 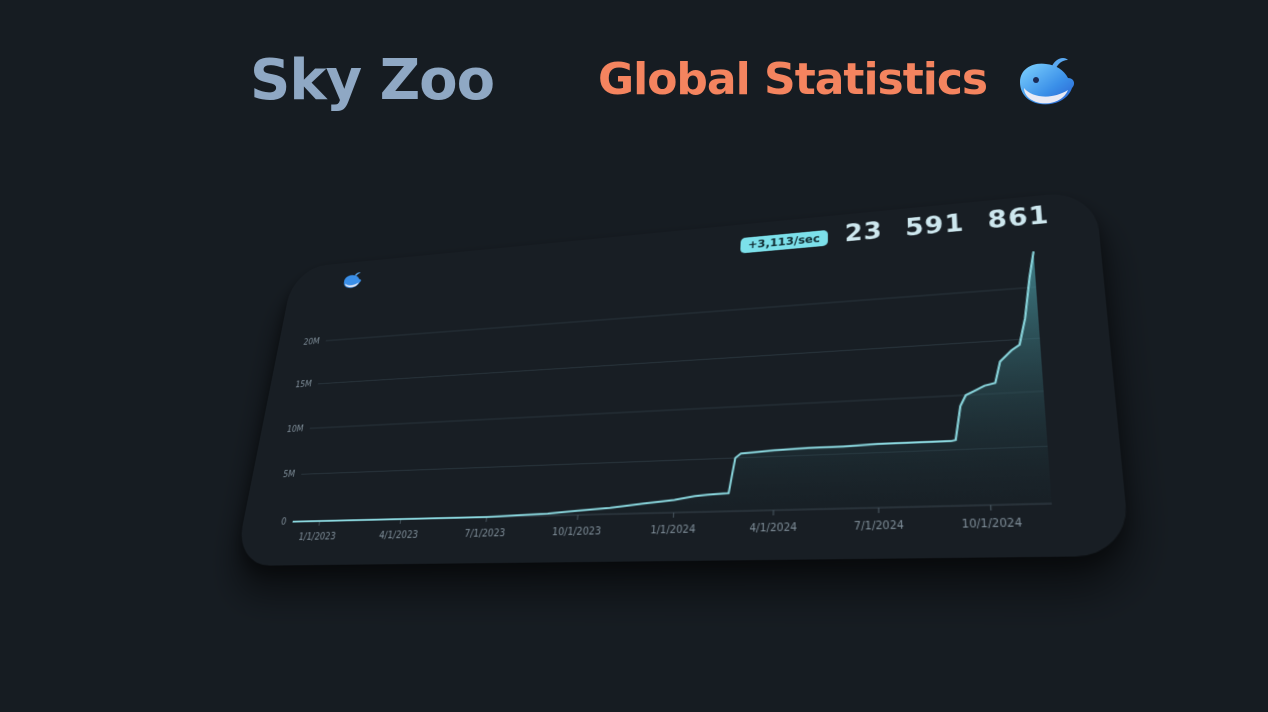 I want to click on x-tick-label: 10/1/2023, so click(x=576, y=532).